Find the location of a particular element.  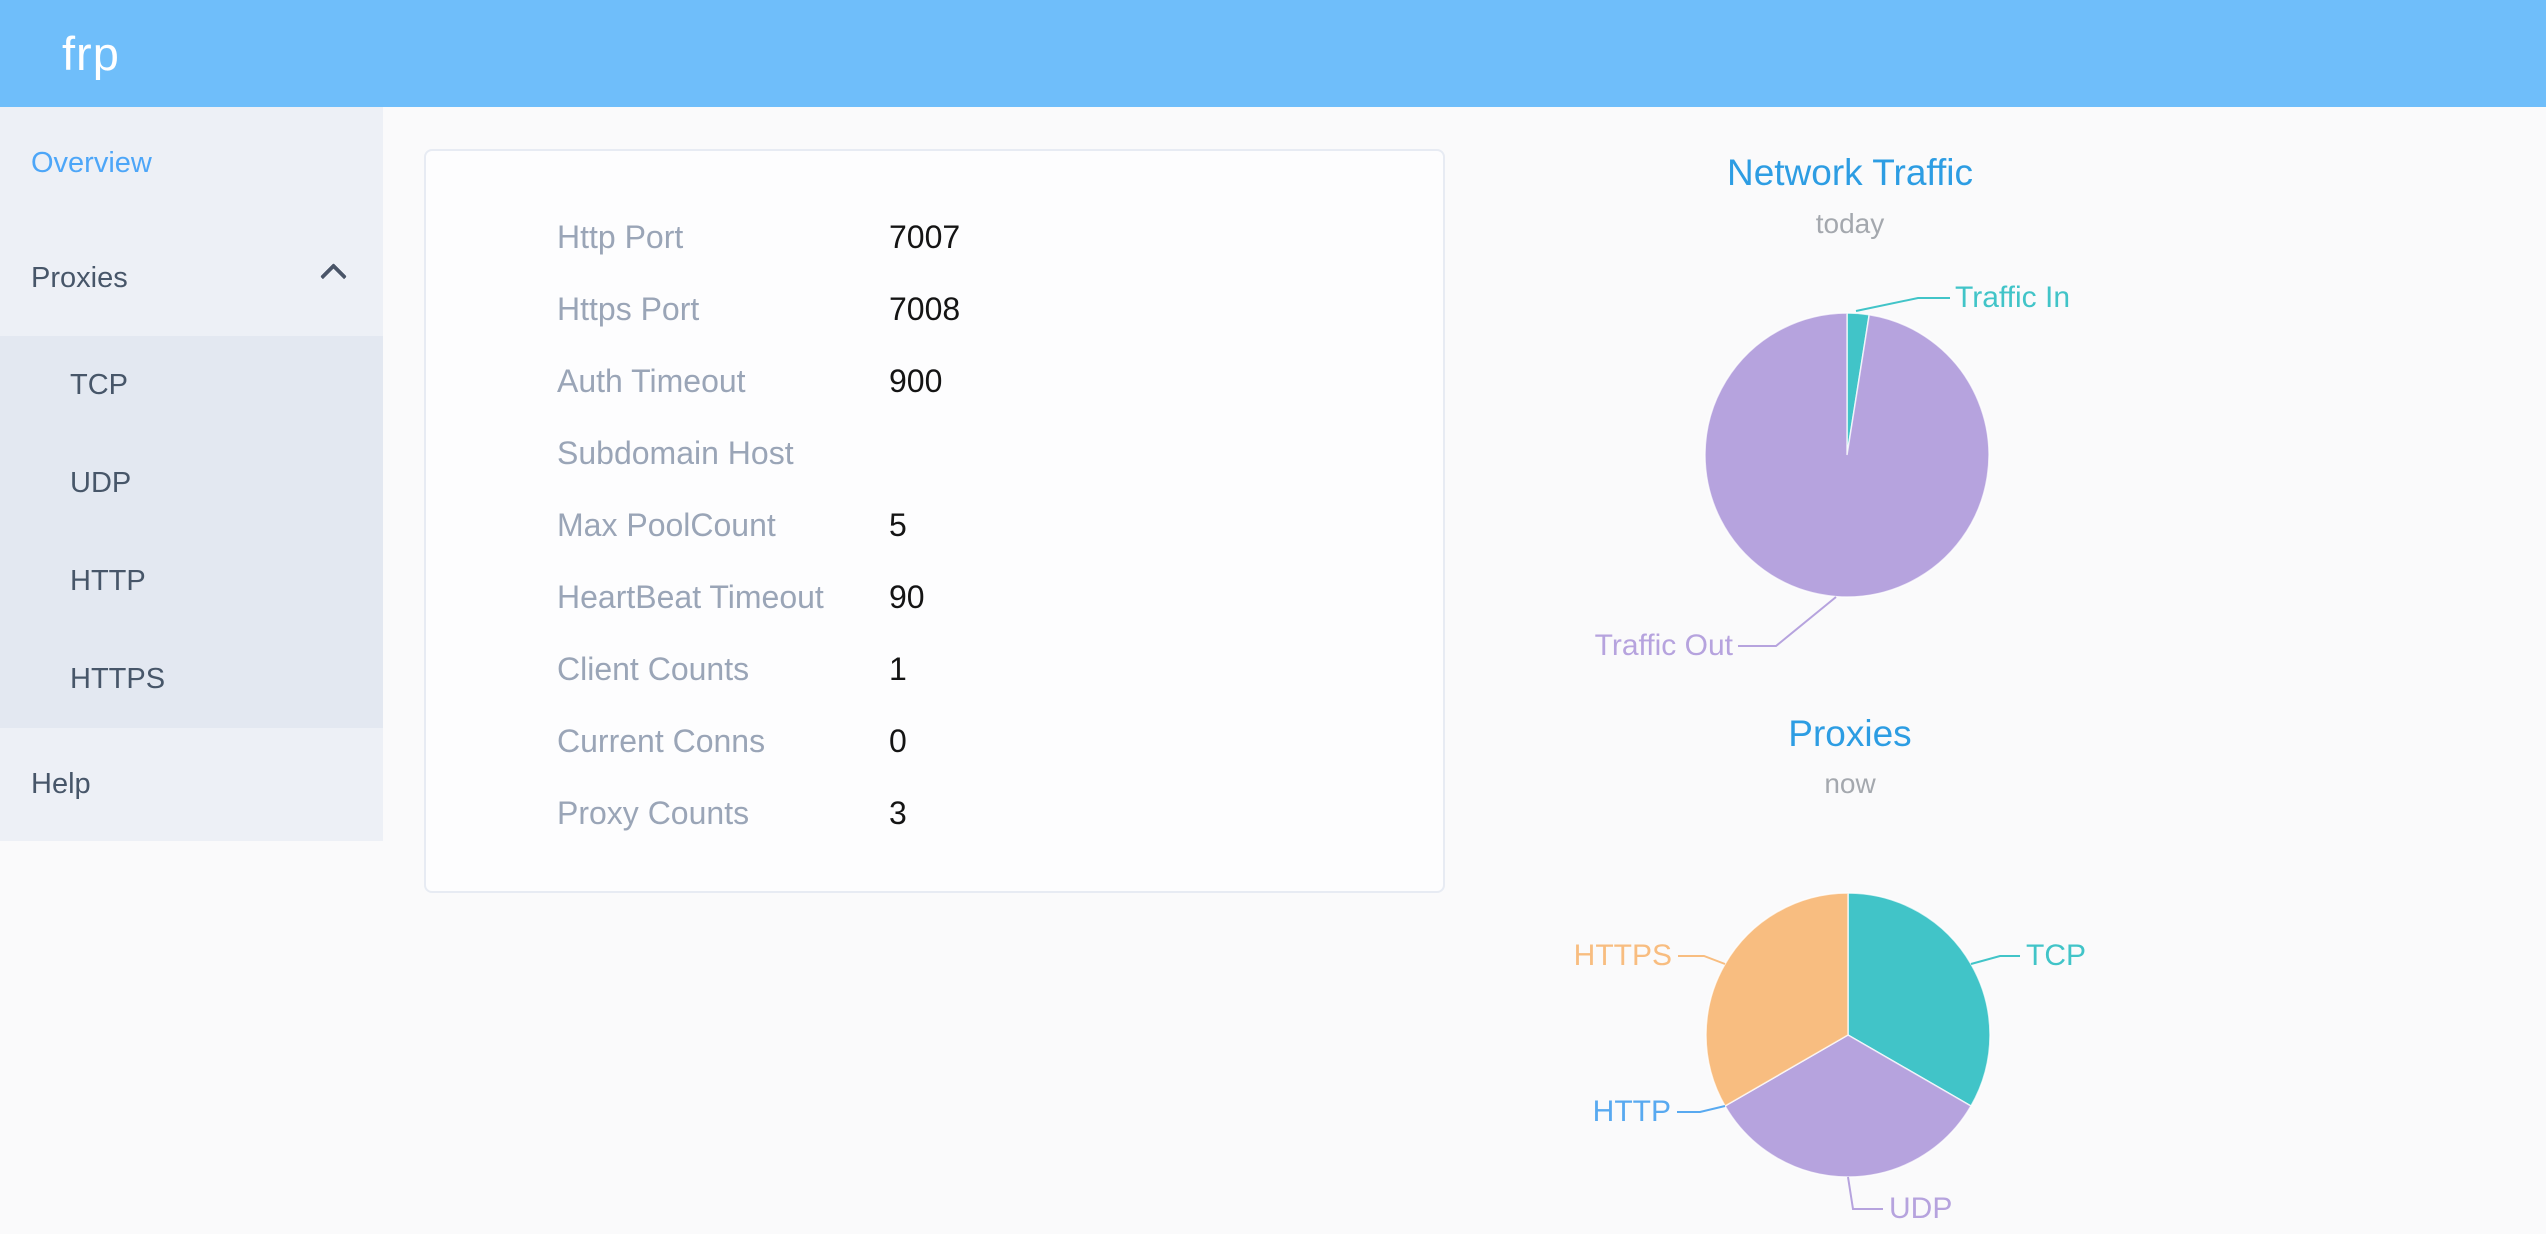

network-traffic-title: Network Traffic is located at coordinates (1850, 172).